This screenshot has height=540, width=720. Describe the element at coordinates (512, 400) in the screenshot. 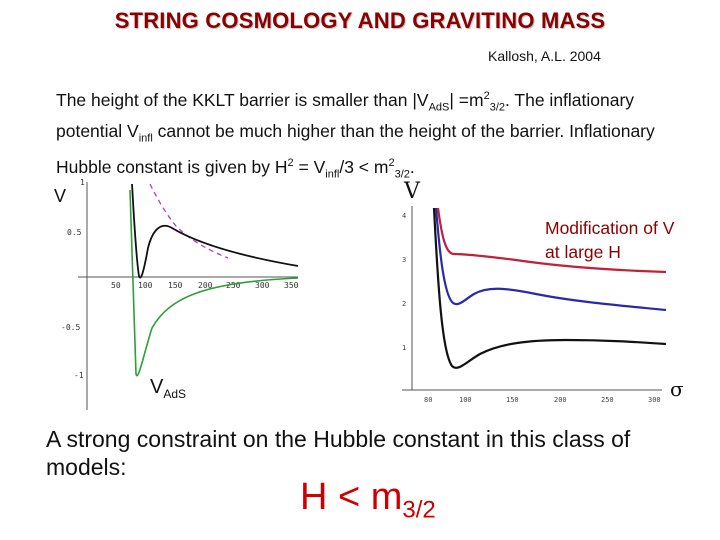

I see `right-x-tick: 150` at that location.